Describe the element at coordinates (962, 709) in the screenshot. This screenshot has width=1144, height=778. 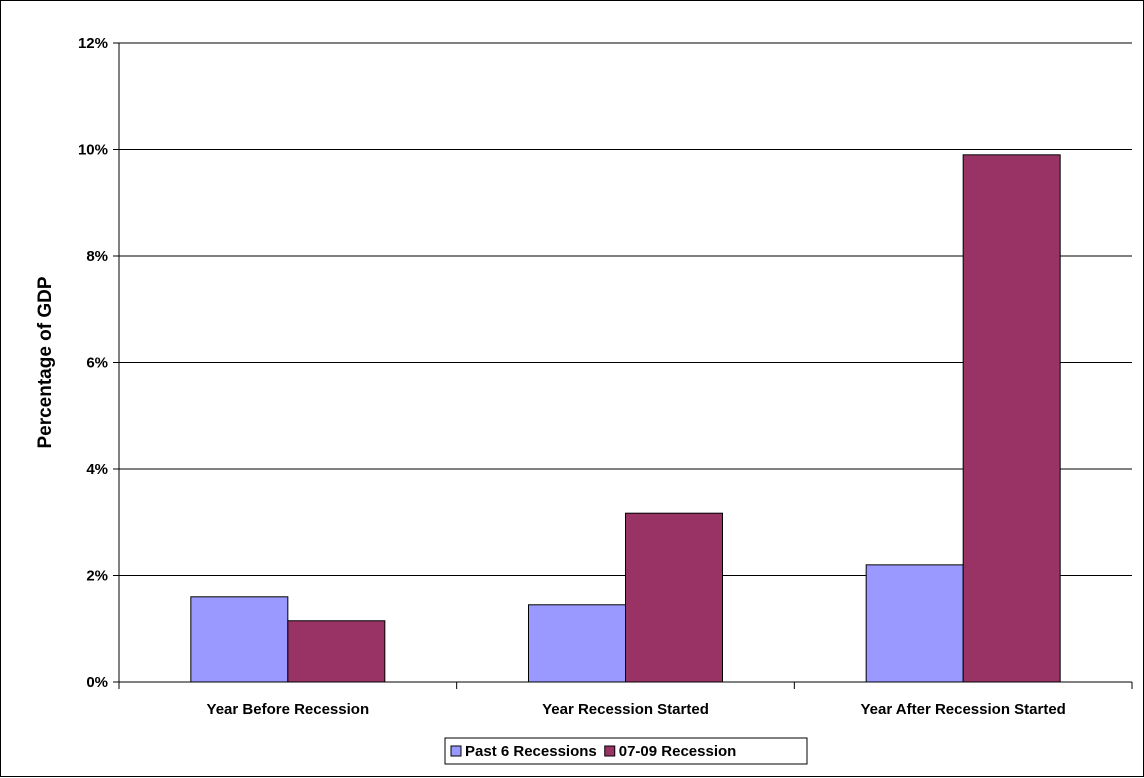
I see `x-category-label: Year After Recession Started` at that location.